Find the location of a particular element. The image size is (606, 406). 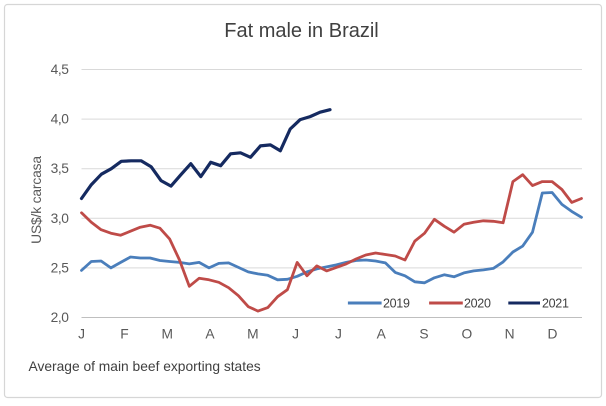

svg-text:Average of main beef exporting: Average of main beef exporting states is located at coordinates (145, 366).